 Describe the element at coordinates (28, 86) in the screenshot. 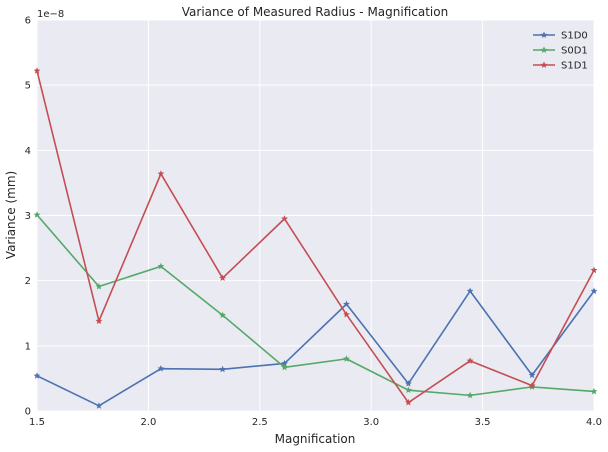

I see `y-tick-label: 5` at that location.